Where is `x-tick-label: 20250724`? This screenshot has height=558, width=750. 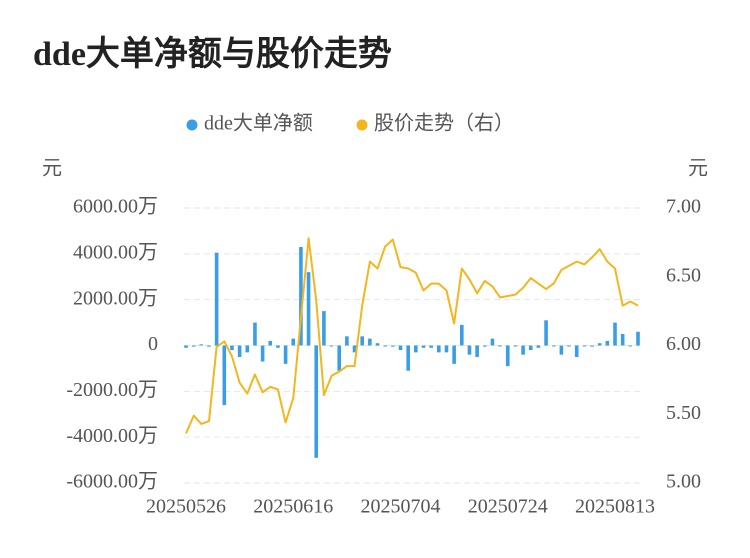
x-tick-label: 20250724 is located at coordinates (508, 507).